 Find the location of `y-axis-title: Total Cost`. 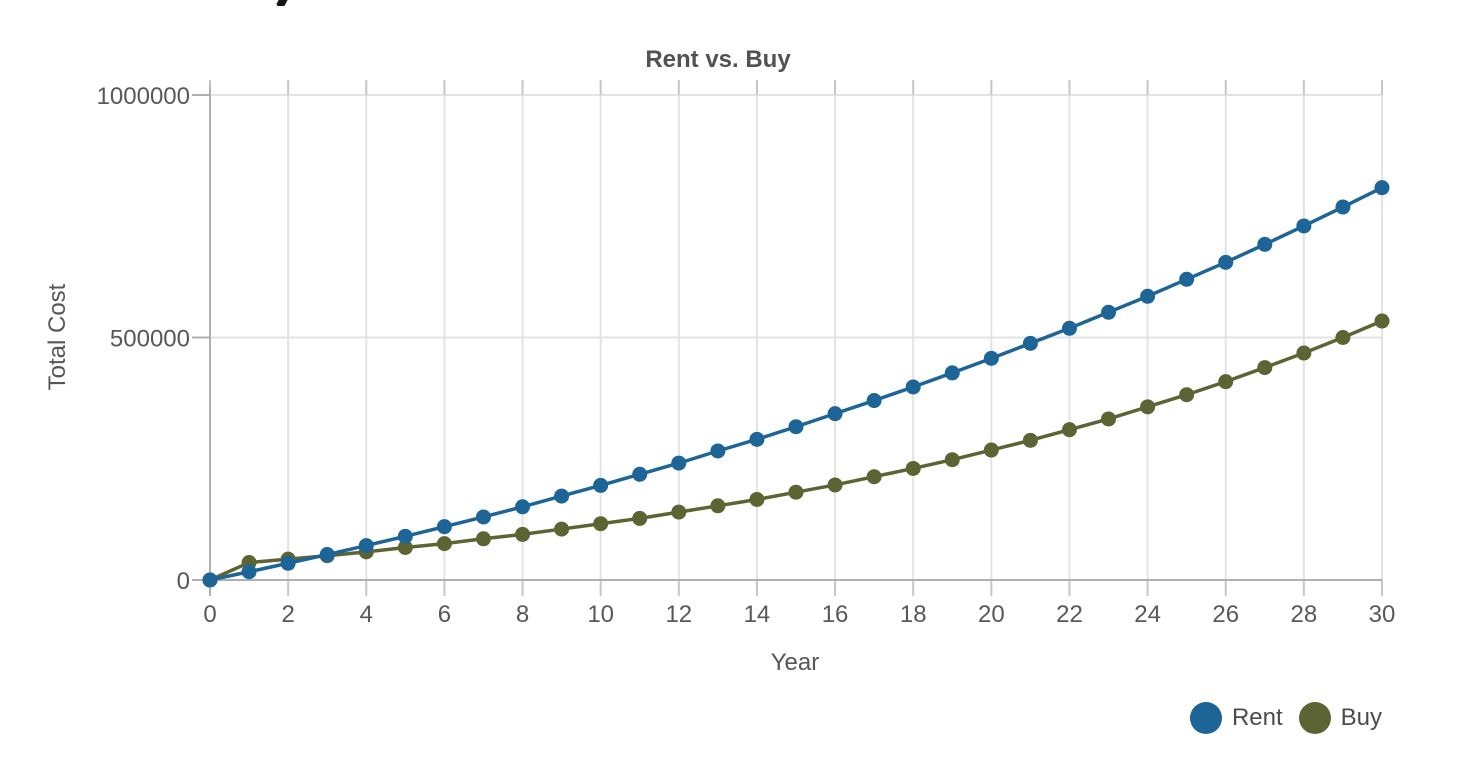

y-axis-title: Total Cost is located at coordinates (57, 337).